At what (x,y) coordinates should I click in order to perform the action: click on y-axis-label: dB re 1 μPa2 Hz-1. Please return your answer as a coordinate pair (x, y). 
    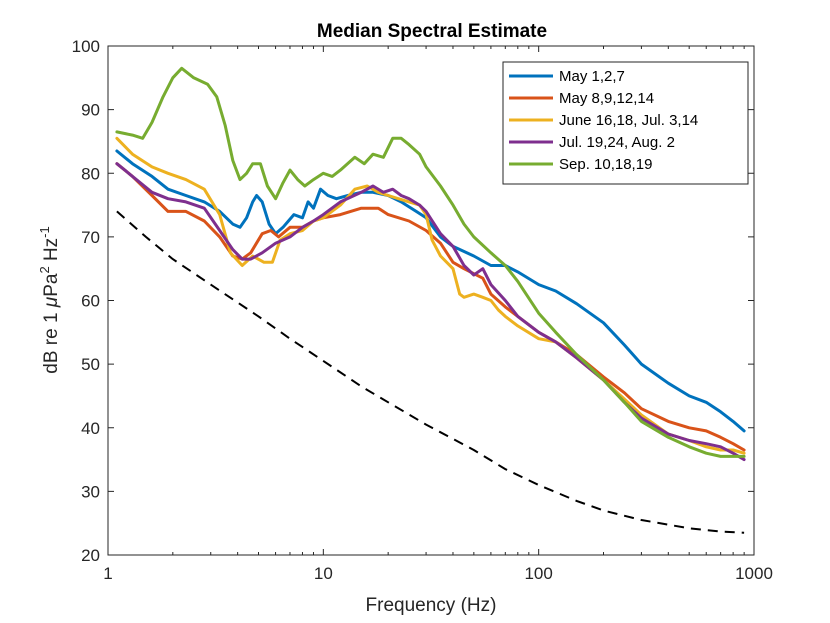
    Looking at the image, I should click on (49, 300).